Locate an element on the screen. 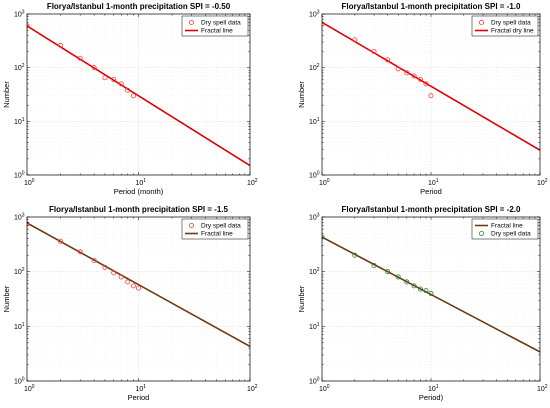 The image size is (550, 408). fractal-line is located at coordinates (138, 285).